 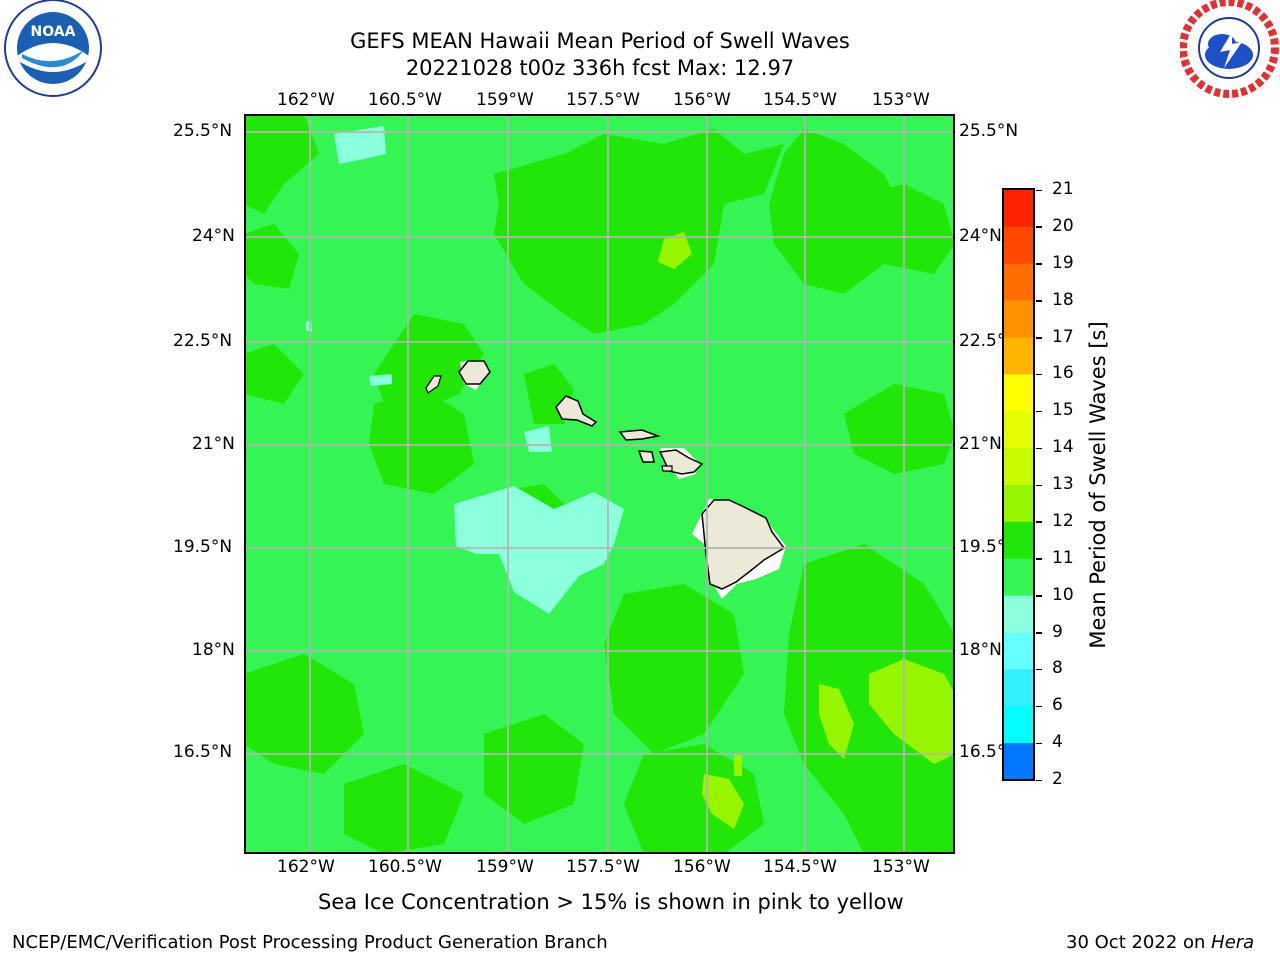 I want to click on lat-label-left: 21°N, so click(x=213, y=444).